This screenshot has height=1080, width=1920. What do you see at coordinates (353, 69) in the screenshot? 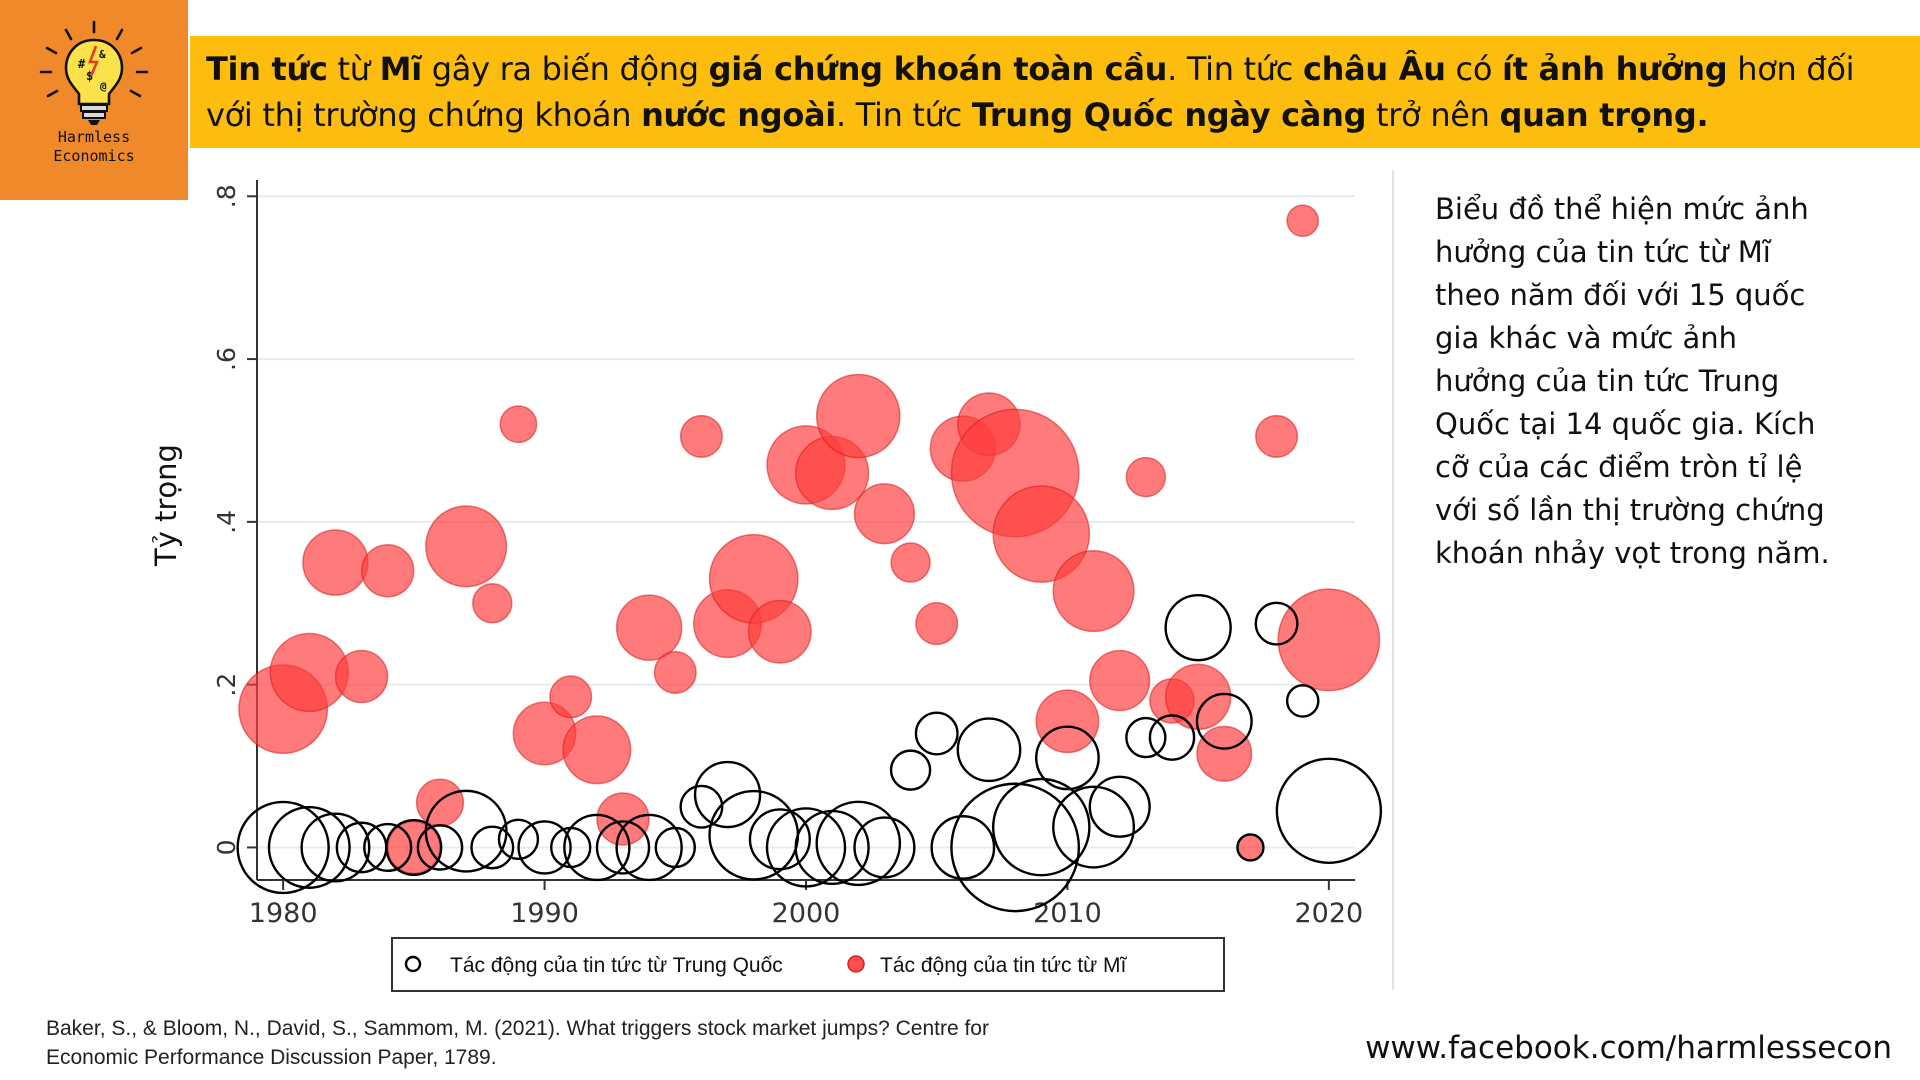
I see `headline-segment: từ` at bounding box center [353, 69].